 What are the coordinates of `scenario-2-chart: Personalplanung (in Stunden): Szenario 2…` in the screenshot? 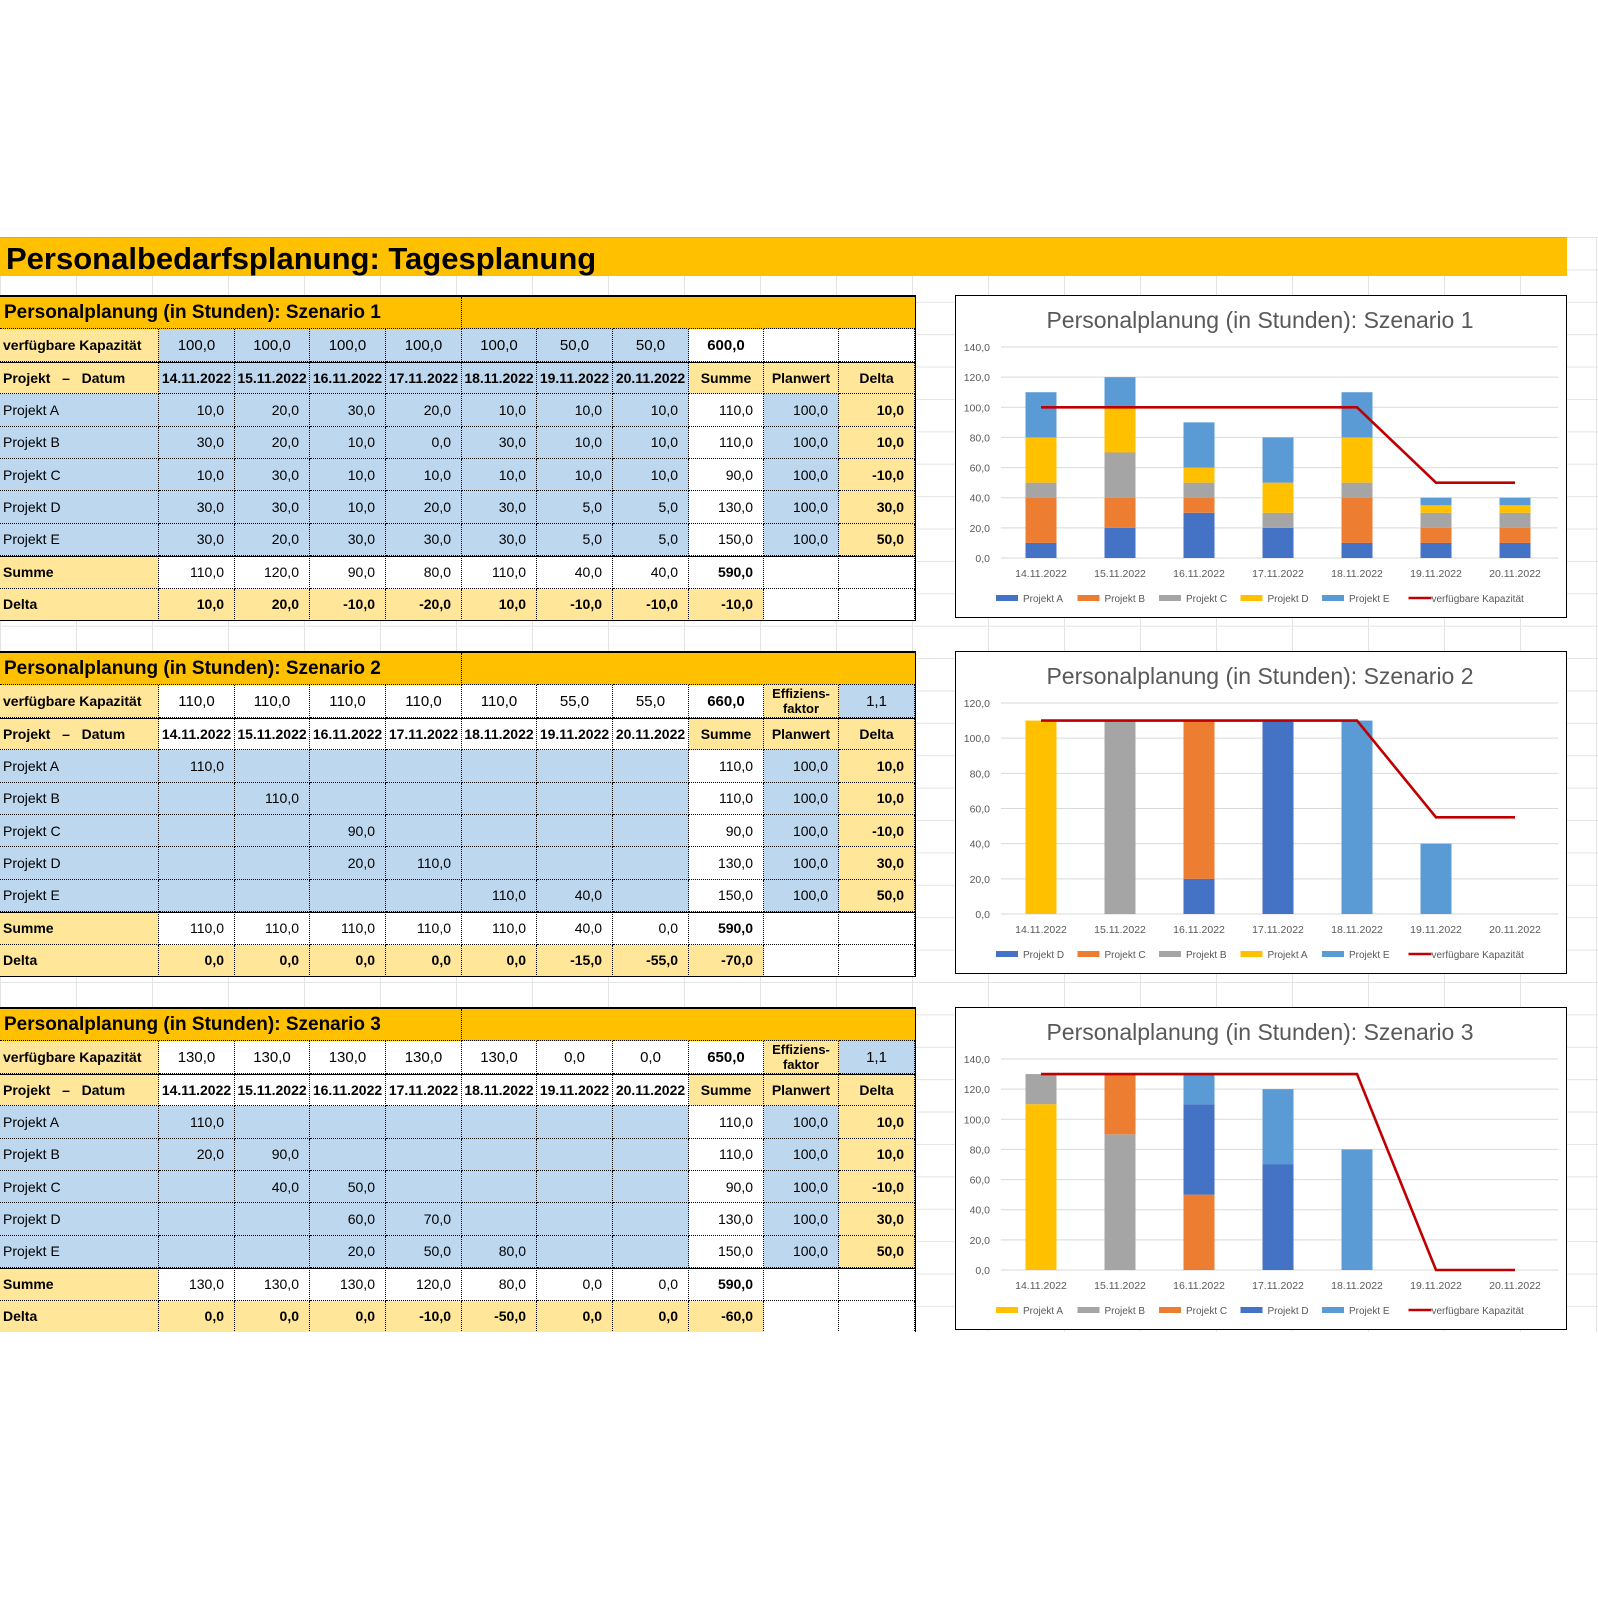 It's located at (1261, 812).